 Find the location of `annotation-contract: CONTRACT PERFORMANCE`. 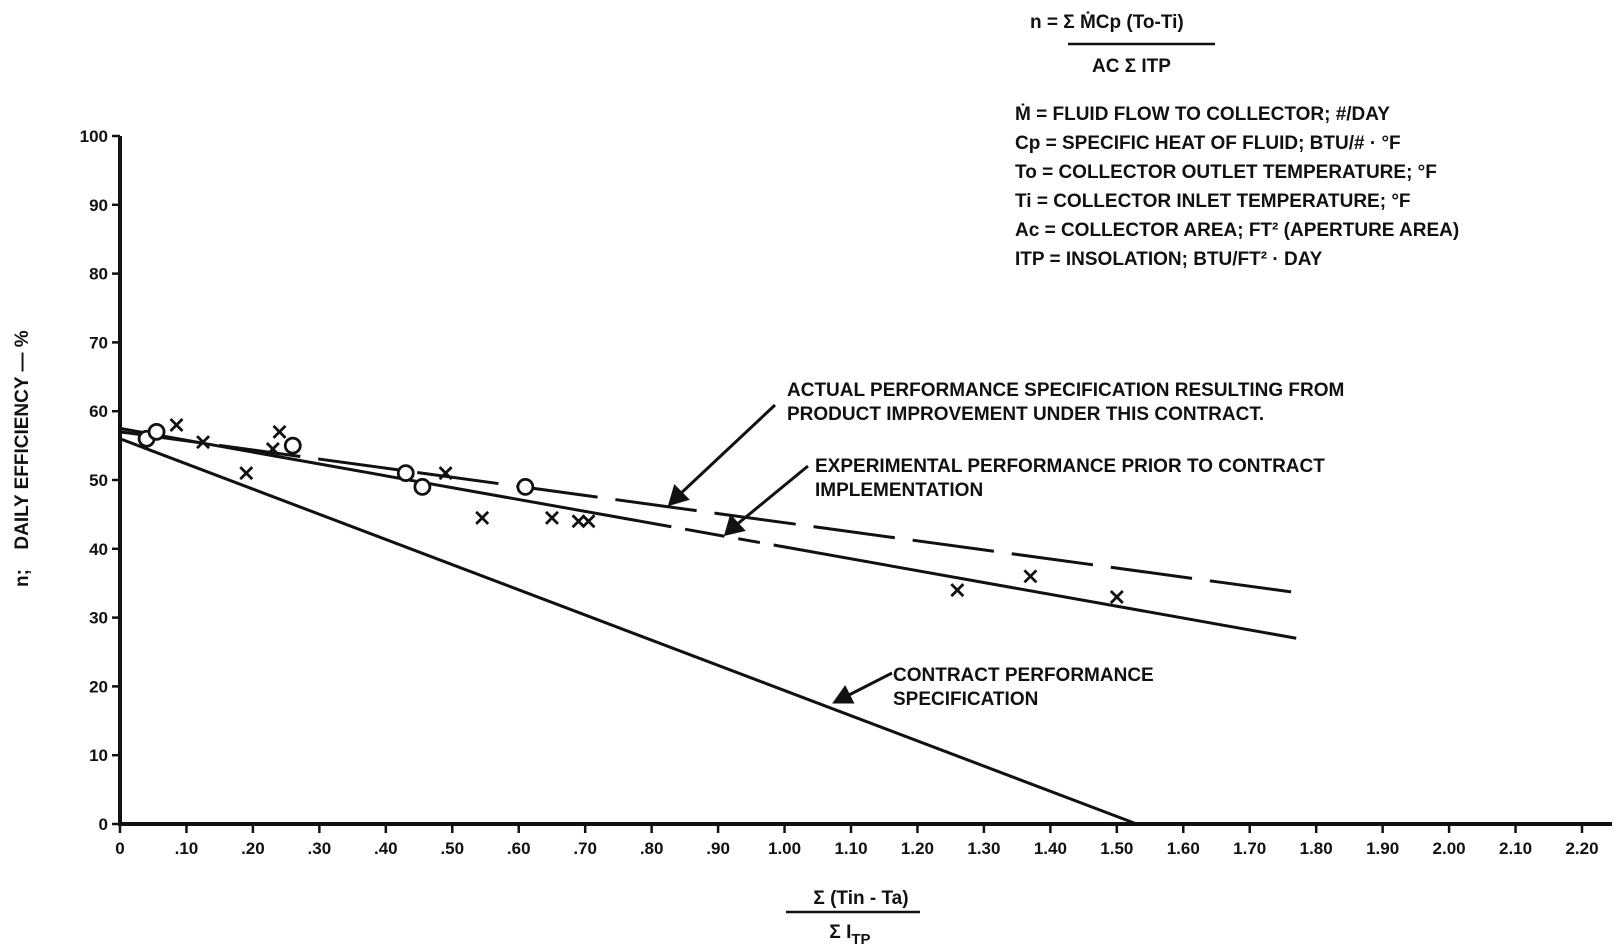

annotation-contract: CONTRACT PERFORMANCE is located at coordinates (1023, 675).